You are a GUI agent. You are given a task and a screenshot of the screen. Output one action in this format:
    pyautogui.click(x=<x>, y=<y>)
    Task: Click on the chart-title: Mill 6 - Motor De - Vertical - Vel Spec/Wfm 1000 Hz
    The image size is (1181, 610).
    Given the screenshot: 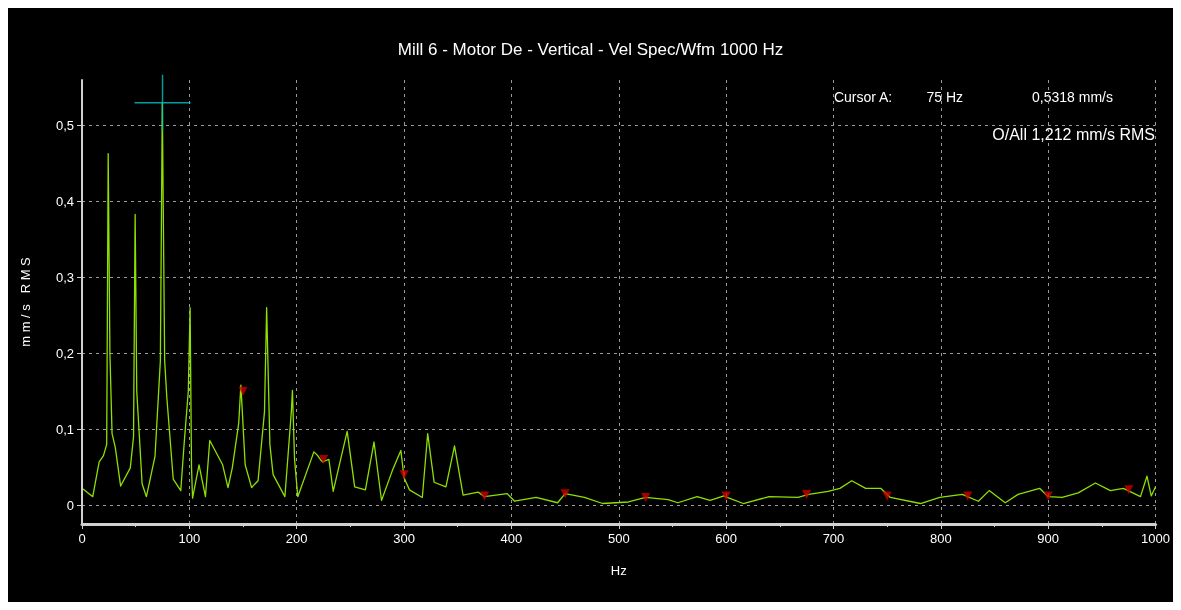 What is the action you would take?
    pyautogui.click(x=590, y=49)
    